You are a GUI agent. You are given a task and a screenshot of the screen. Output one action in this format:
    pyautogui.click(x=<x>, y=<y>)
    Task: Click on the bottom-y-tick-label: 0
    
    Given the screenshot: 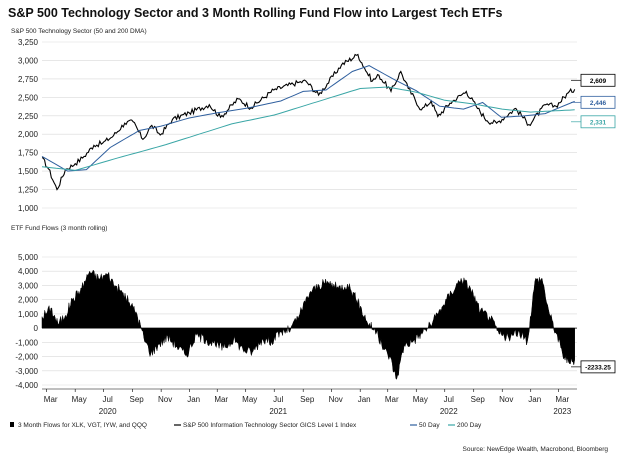 What is the action you would take?
    pyautogui.click(x=36, y=328)
    